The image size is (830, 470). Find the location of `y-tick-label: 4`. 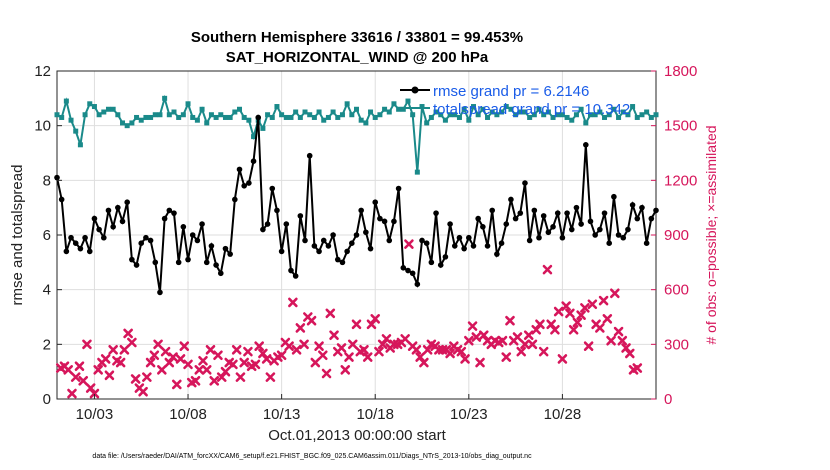

y-tick-label: 4 is located at coordinates (47, 290).